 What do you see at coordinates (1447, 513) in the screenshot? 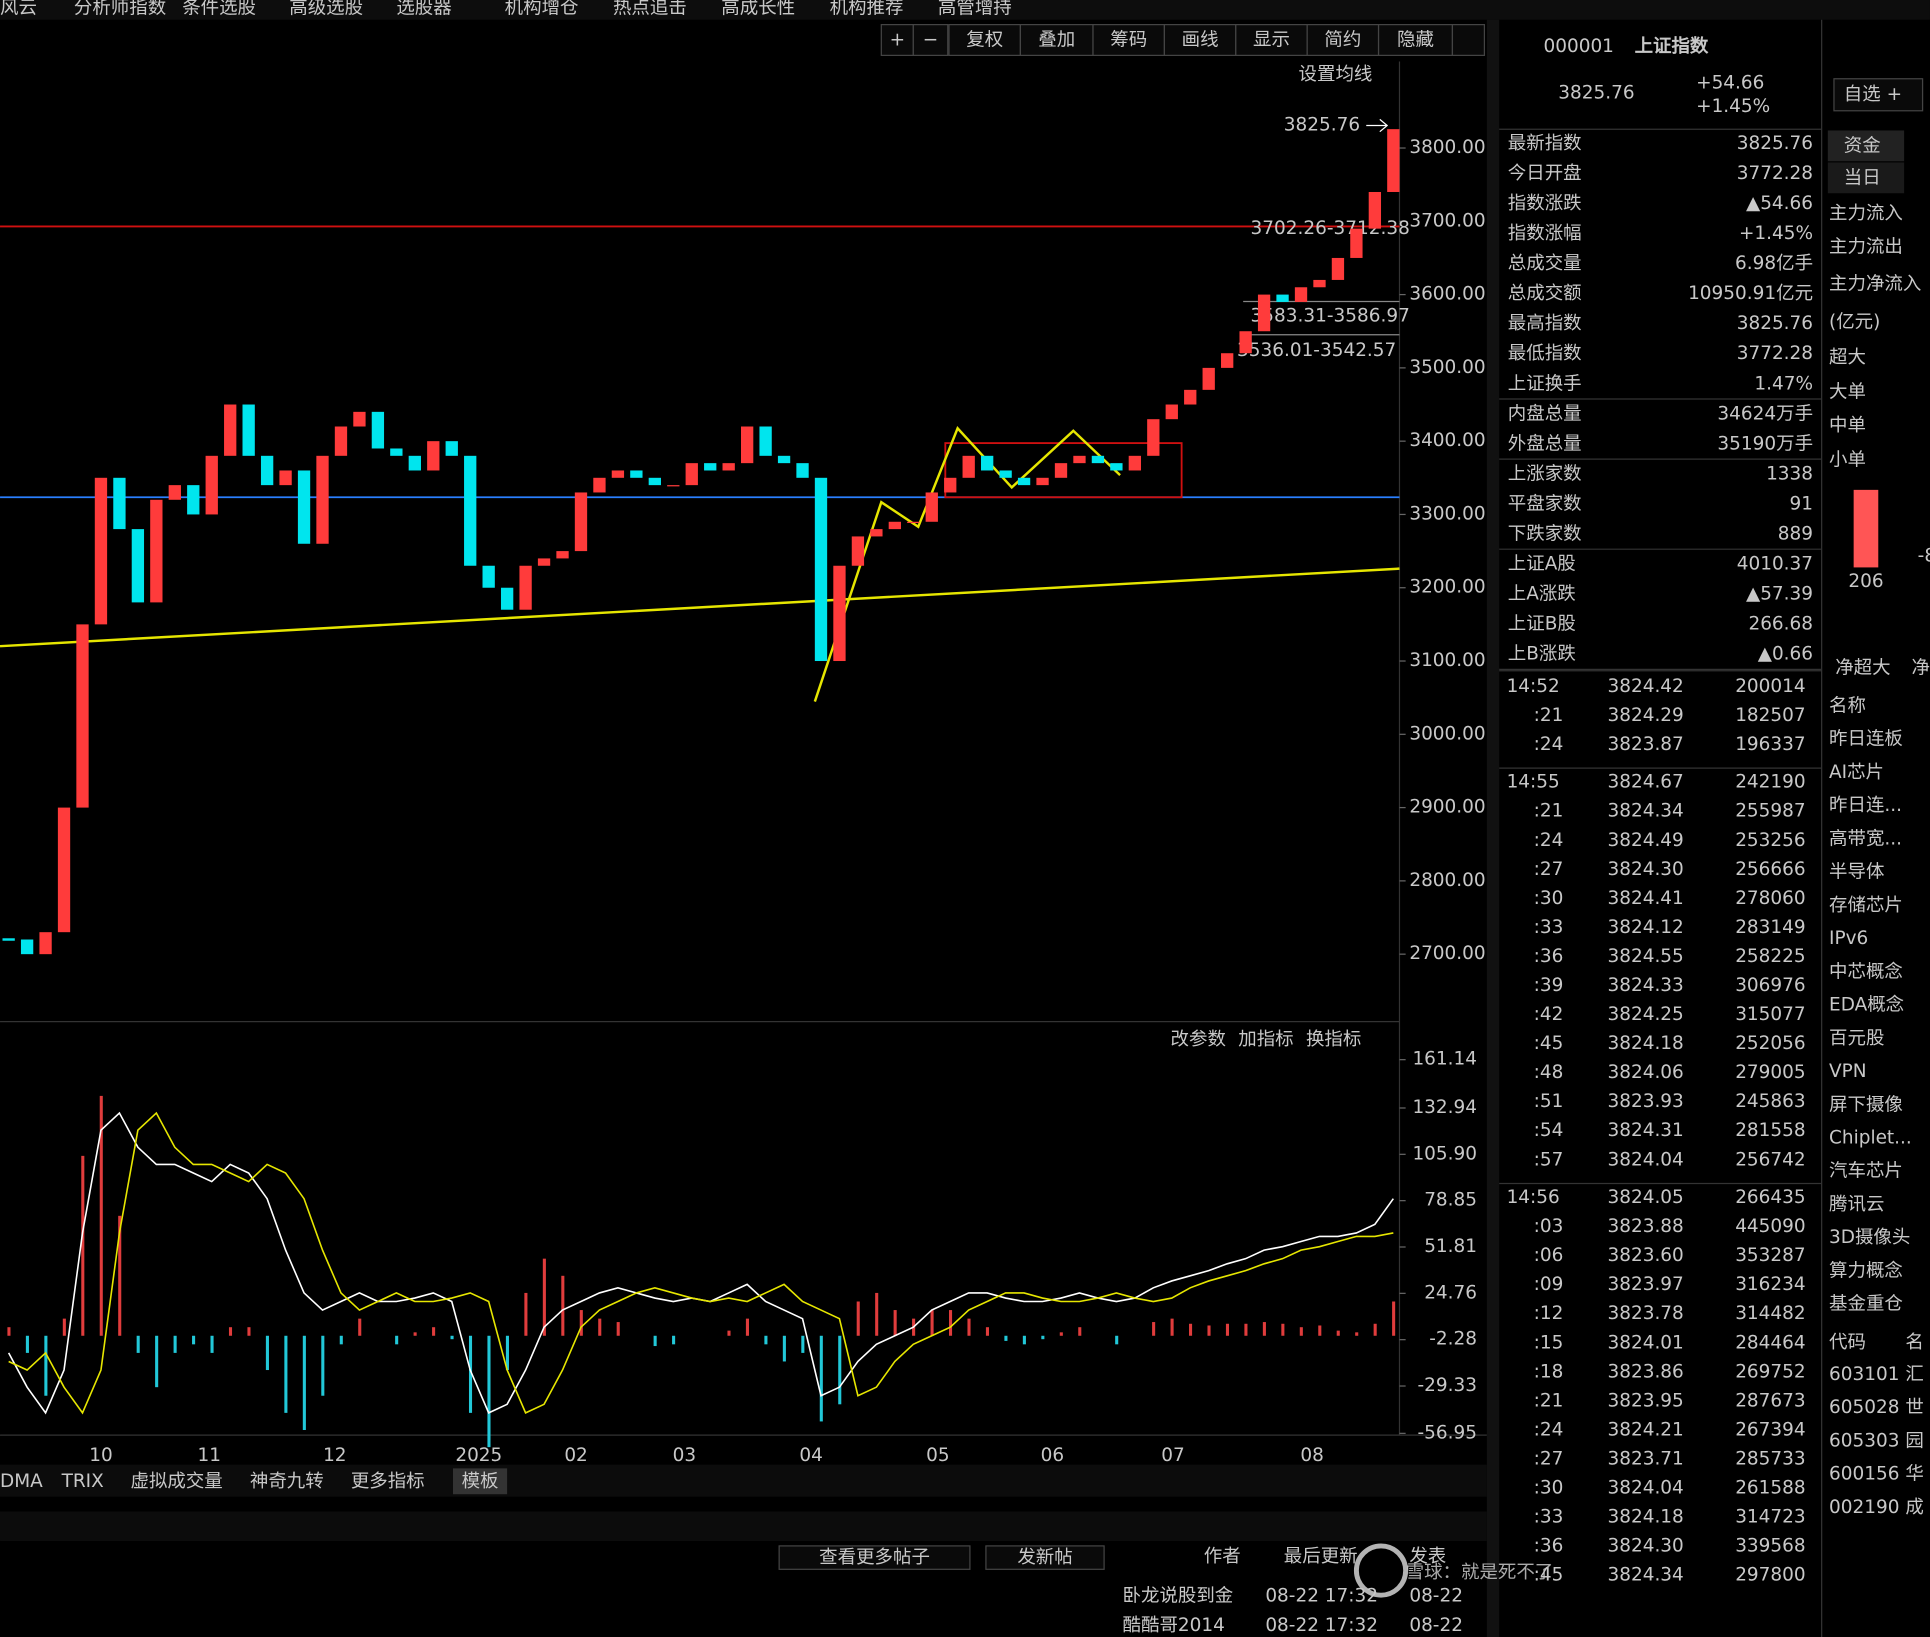
I see `y-tick-label: 3300.00` at bounding box center [1447, 513].